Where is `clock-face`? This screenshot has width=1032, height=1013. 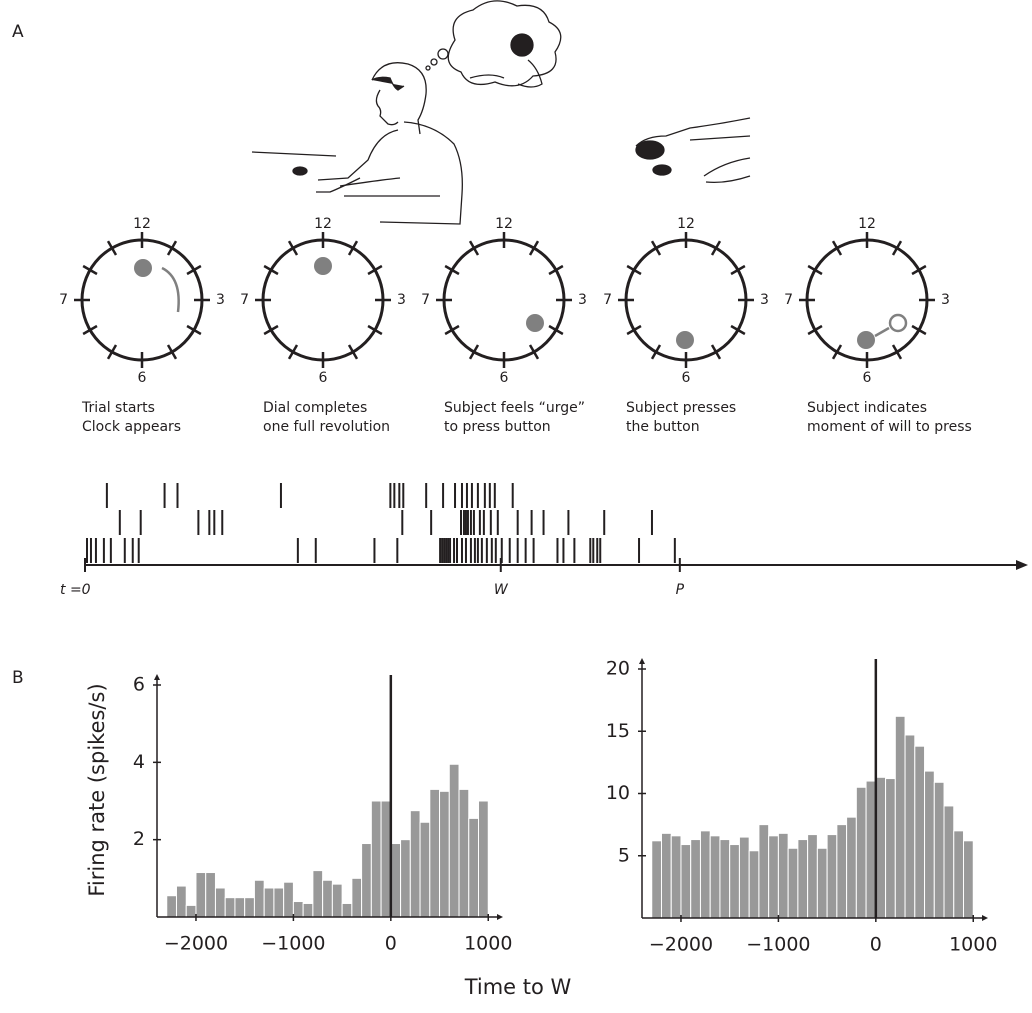
clock-face is located at coordinates (142, 300).